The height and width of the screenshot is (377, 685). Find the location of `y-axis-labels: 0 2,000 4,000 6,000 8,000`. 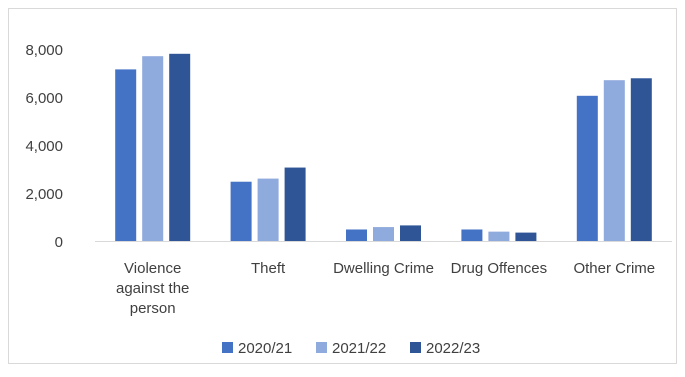

y-axis-labels: 0 2,000 4,000 6,000 8,000 is located at coordinates (44, 146).